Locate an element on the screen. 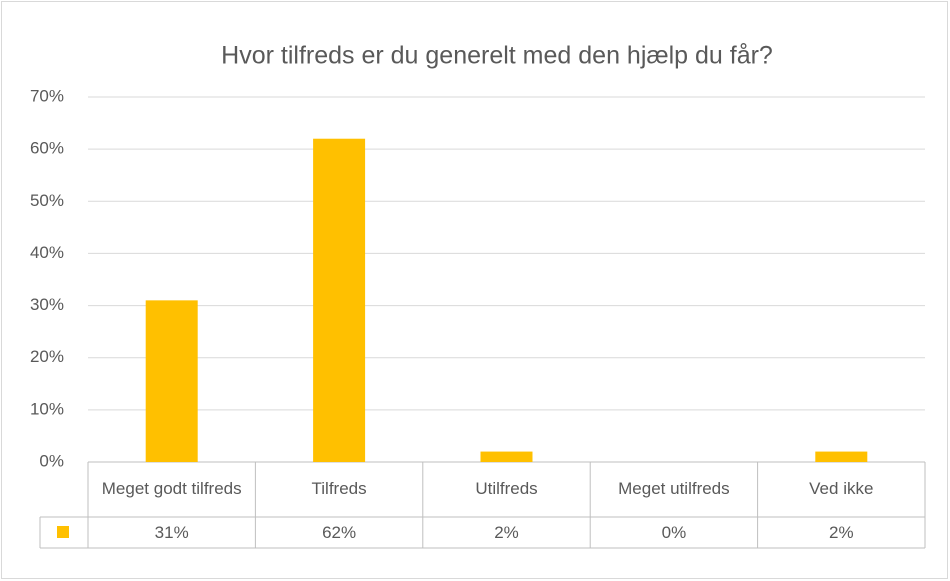 The height and width of the screenshot is (581, 950). x-tick-label: Utilfreds is located at coordinates (506, 488).